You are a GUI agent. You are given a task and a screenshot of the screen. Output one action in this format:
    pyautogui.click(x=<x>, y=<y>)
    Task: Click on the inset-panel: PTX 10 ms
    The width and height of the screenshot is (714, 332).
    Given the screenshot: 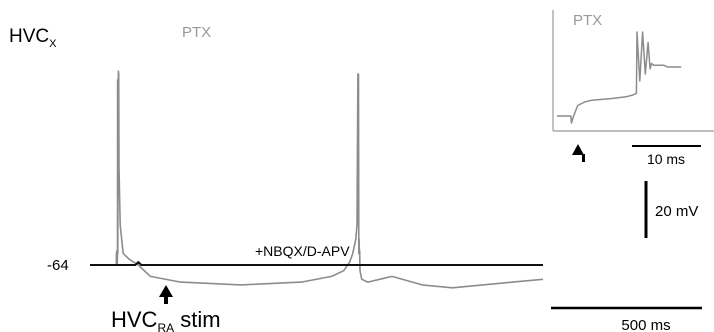 What is the action you would take?
    pyautogui.click(x=633, y=88)
    